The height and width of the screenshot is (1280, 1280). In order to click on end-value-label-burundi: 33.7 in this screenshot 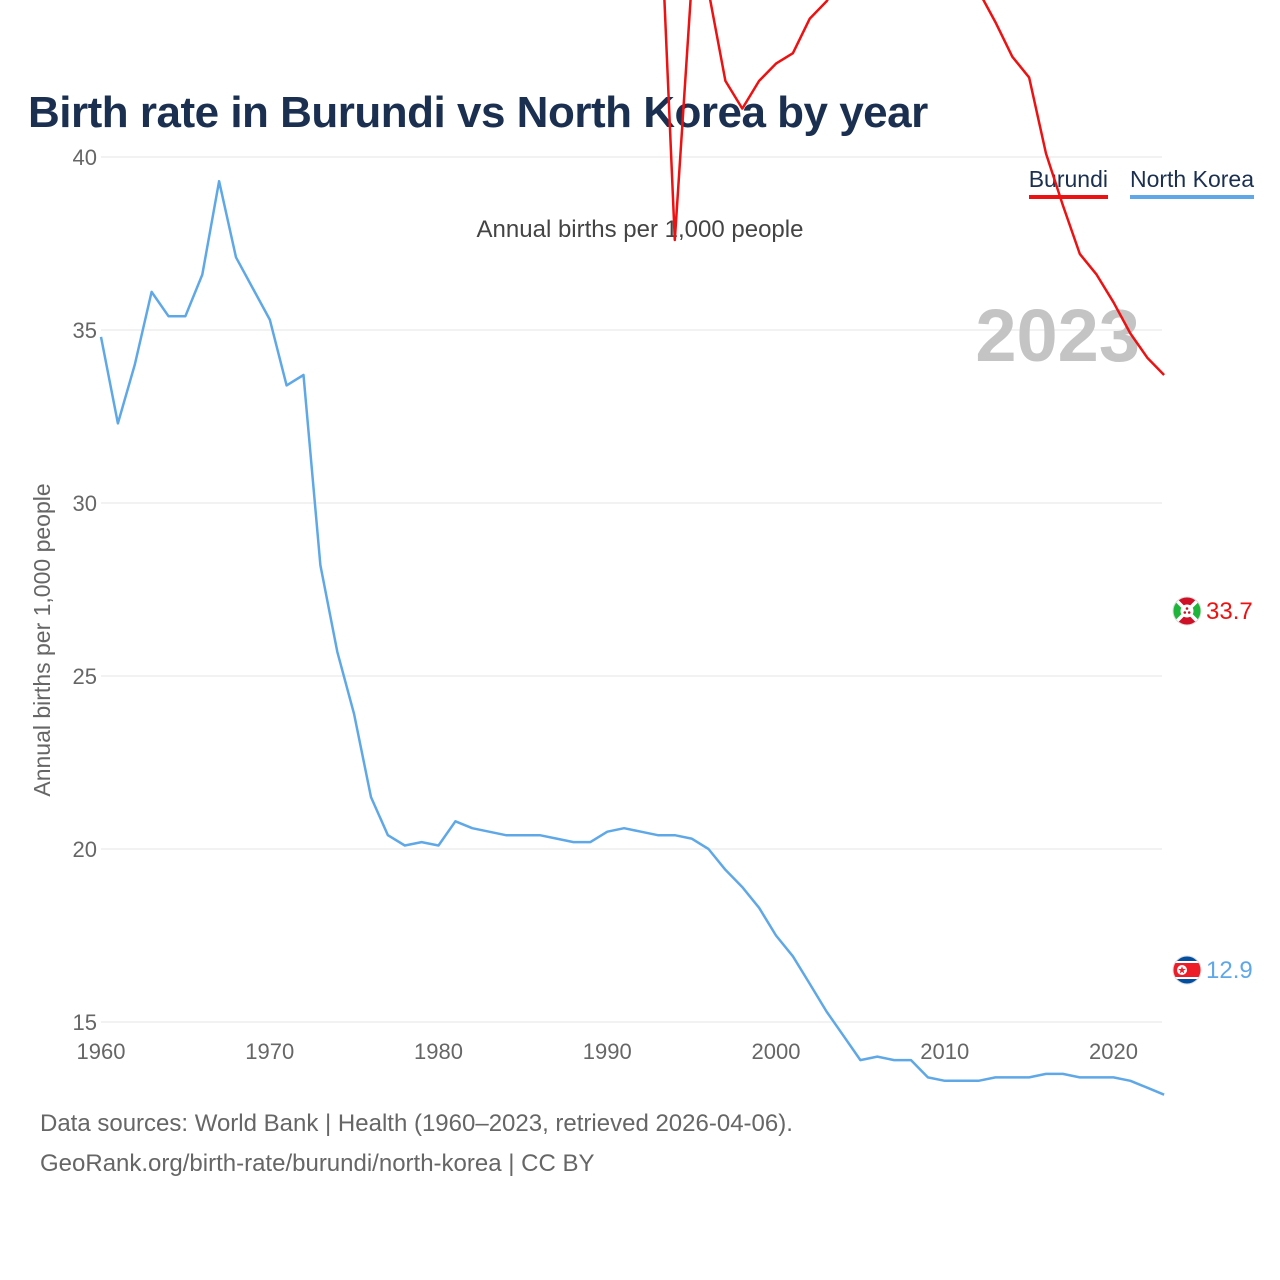, I will do `click(1229, 611)`.